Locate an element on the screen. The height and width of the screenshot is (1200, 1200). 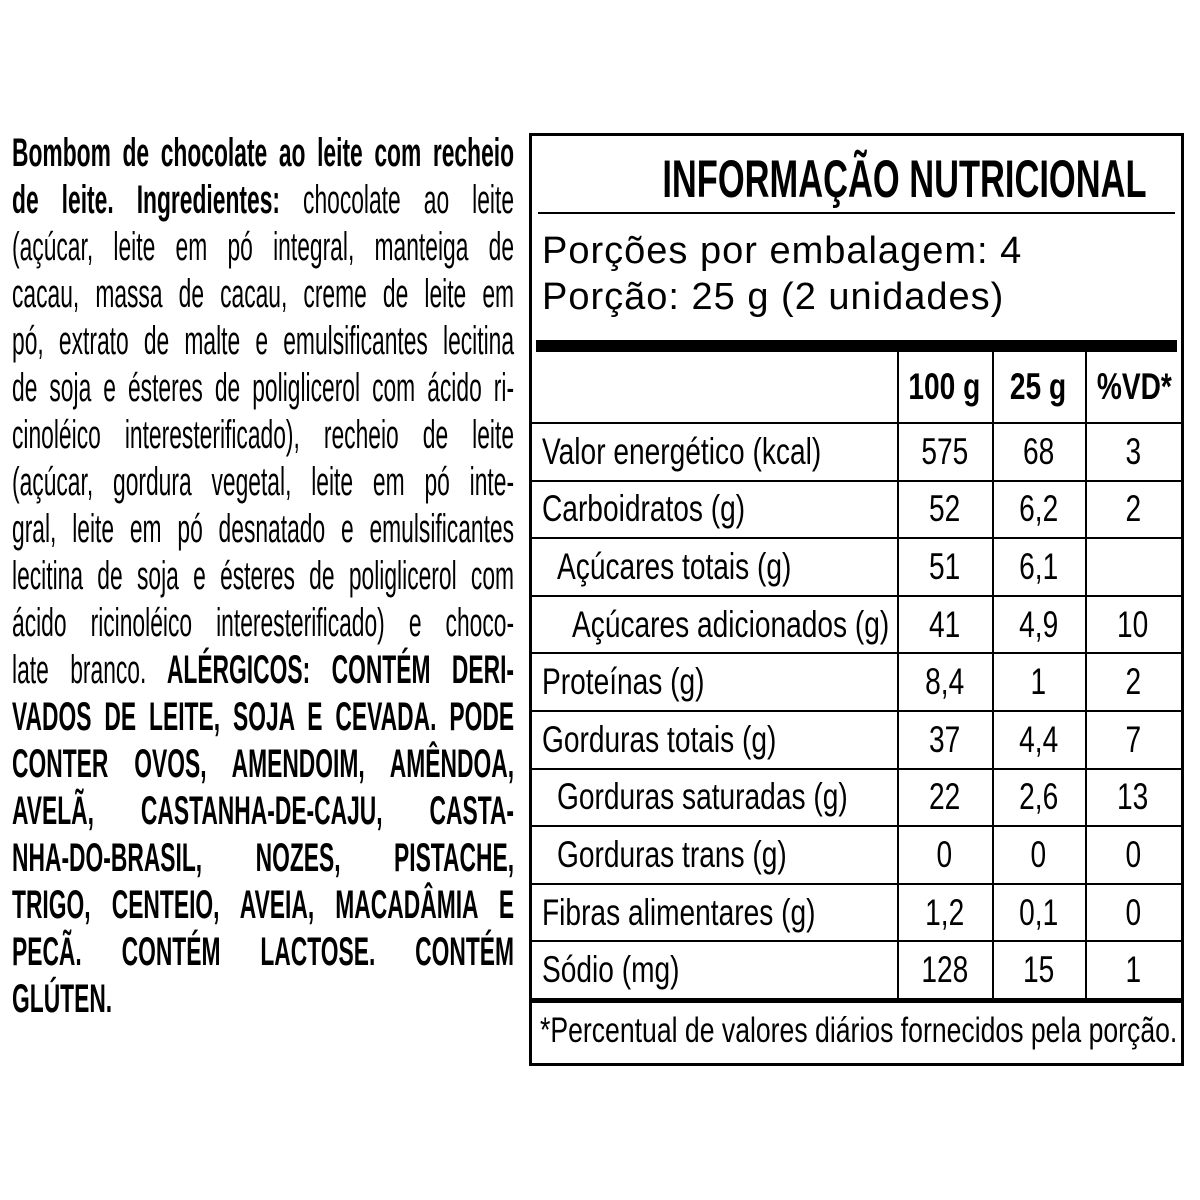
cell-value-vd: 0 is located at coordinates (1133, 913).